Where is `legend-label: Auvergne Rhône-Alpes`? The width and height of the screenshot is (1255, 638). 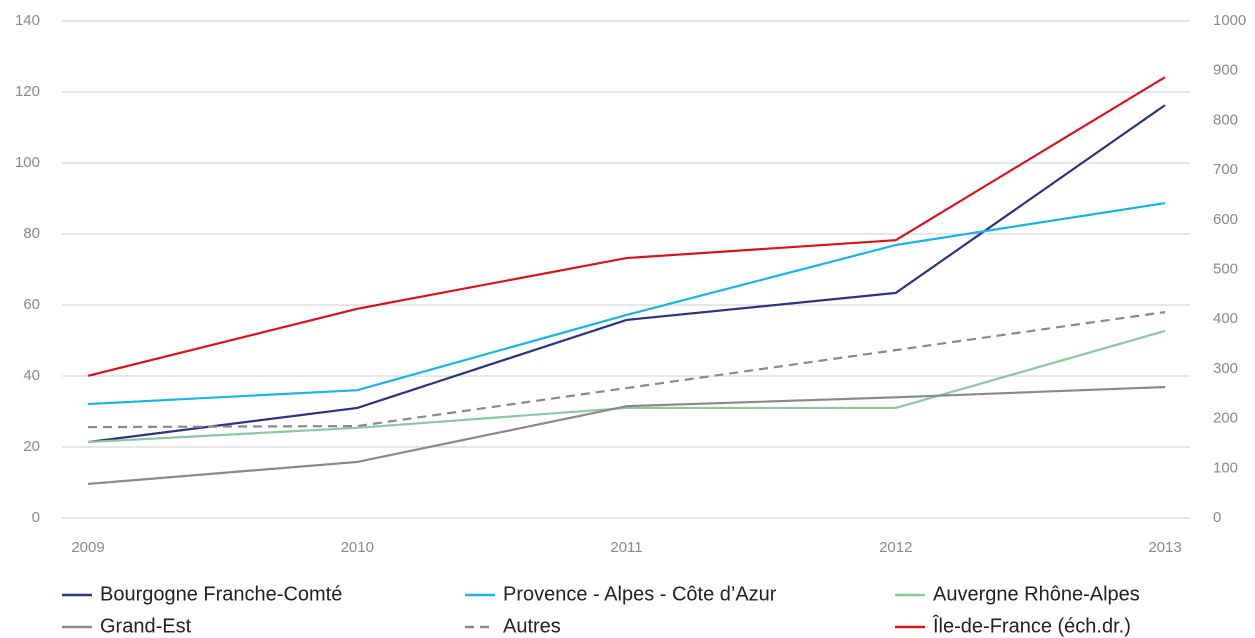 legend-label: Auvergne Rhône-Alpes is located at coordinates (1036, 594).